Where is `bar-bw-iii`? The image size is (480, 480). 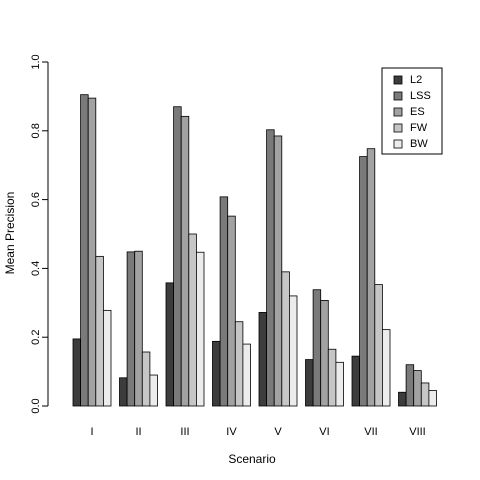
bar-bw-iii is located at coordinates (200, 329).